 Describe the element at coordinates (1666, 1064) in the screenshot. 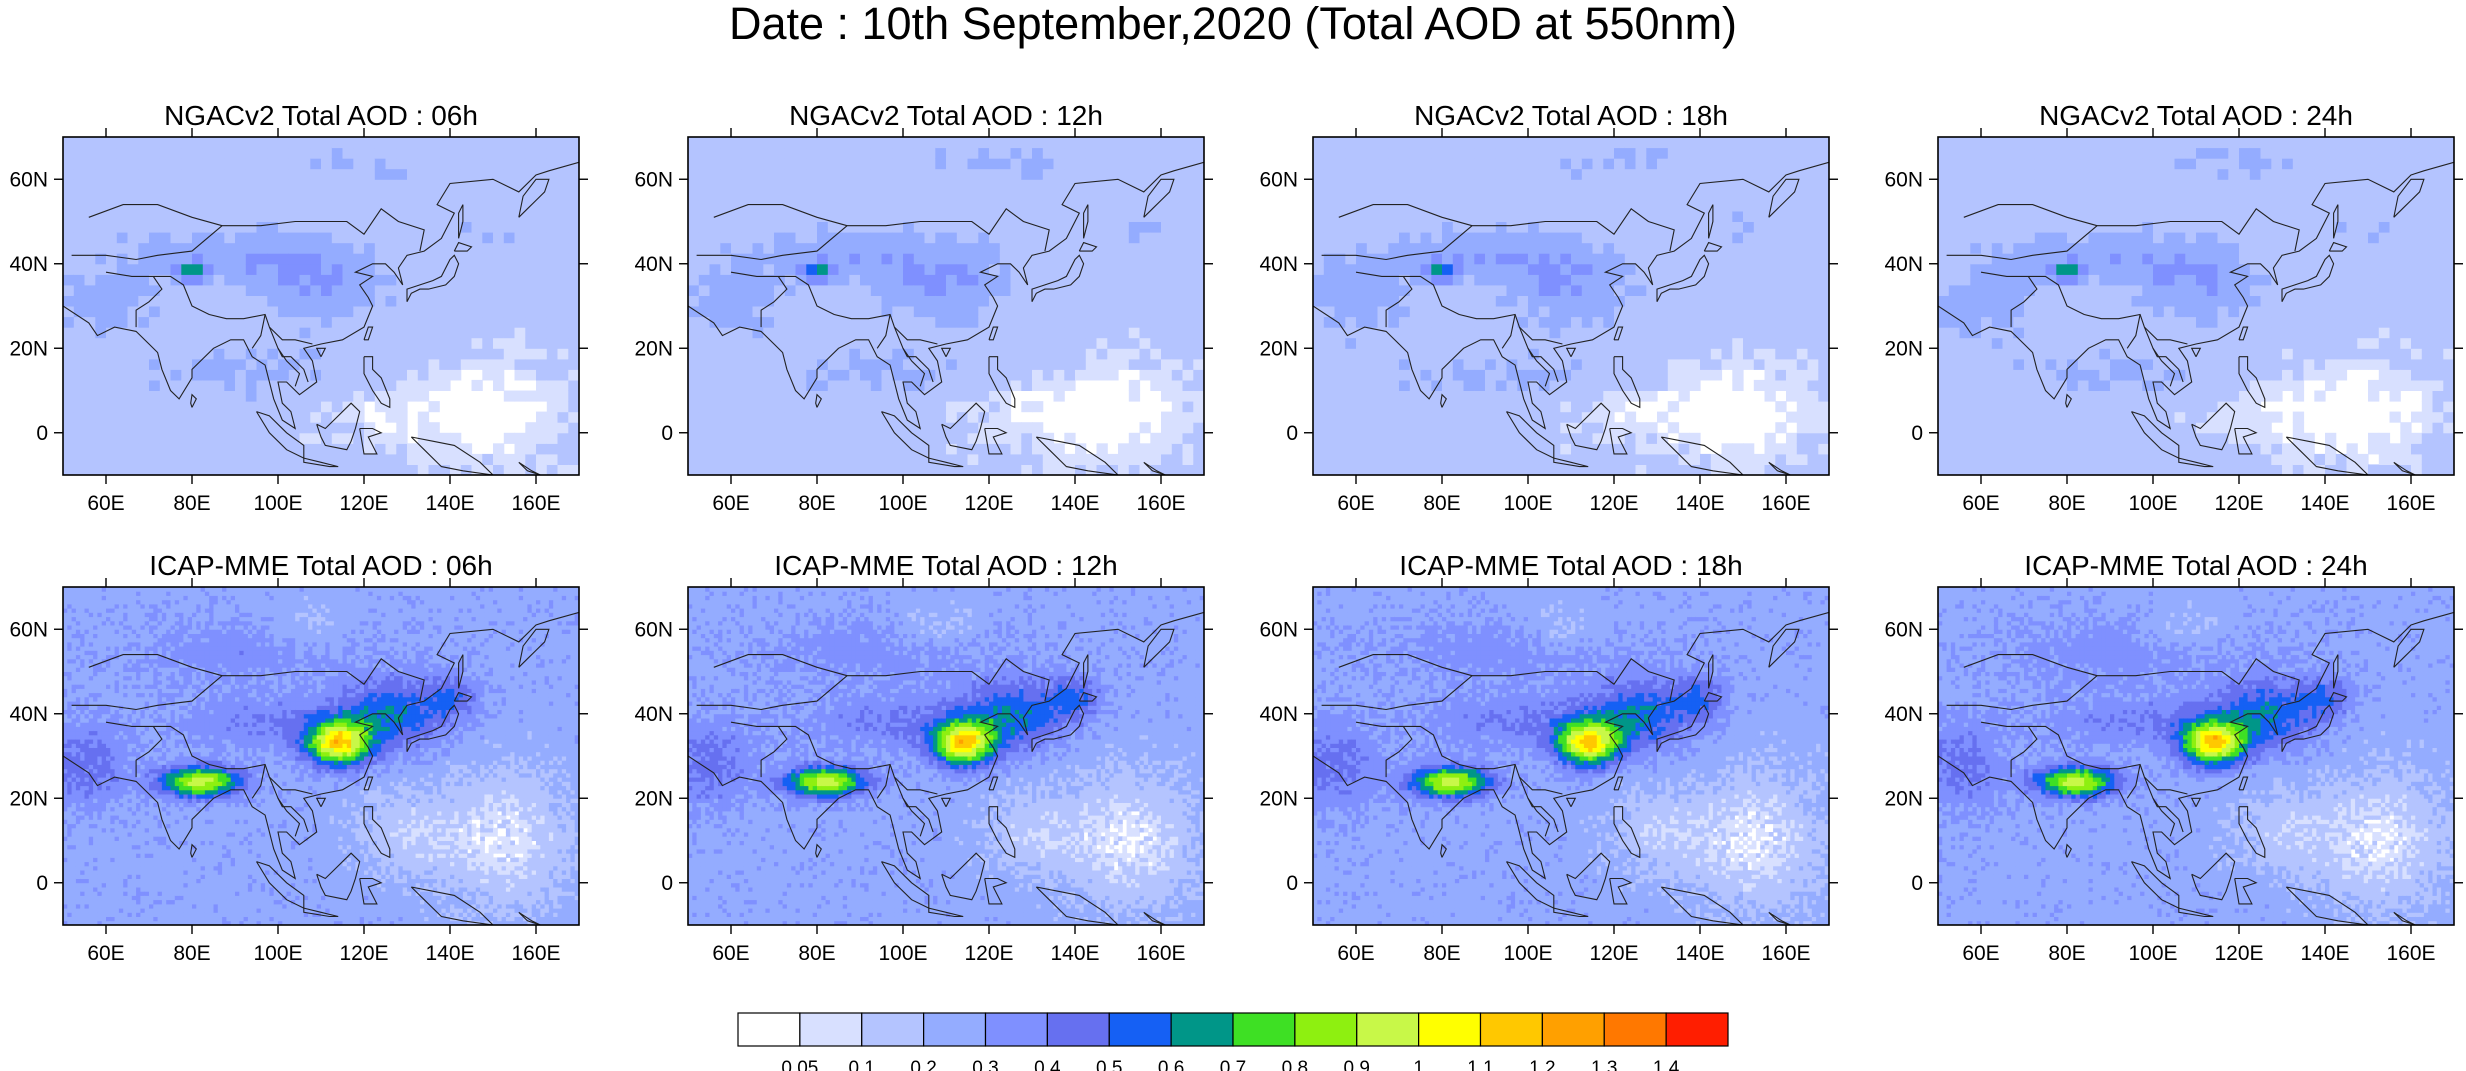

I see `colorbar-label: 1.4` at that location.